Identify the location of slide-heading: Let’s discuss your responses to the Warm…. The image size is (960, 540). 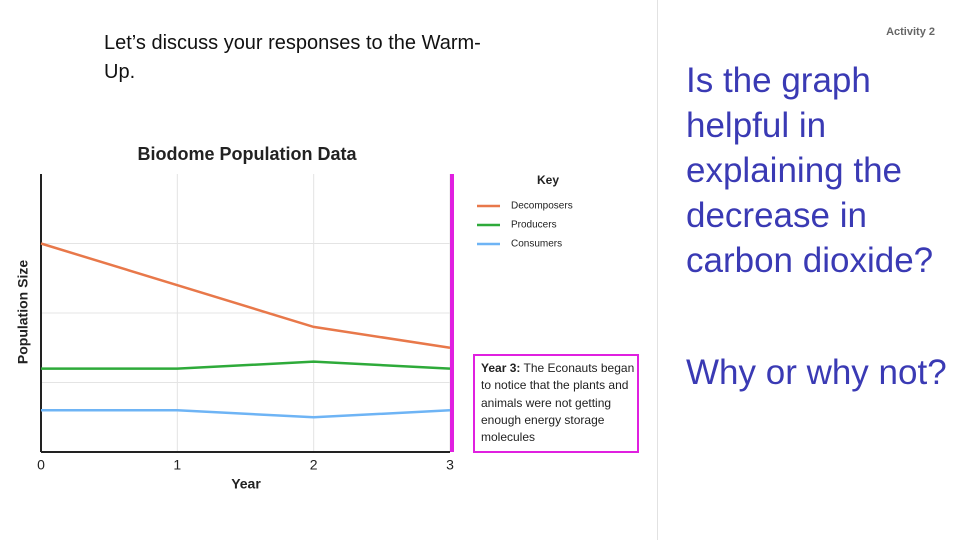
(292, 57).